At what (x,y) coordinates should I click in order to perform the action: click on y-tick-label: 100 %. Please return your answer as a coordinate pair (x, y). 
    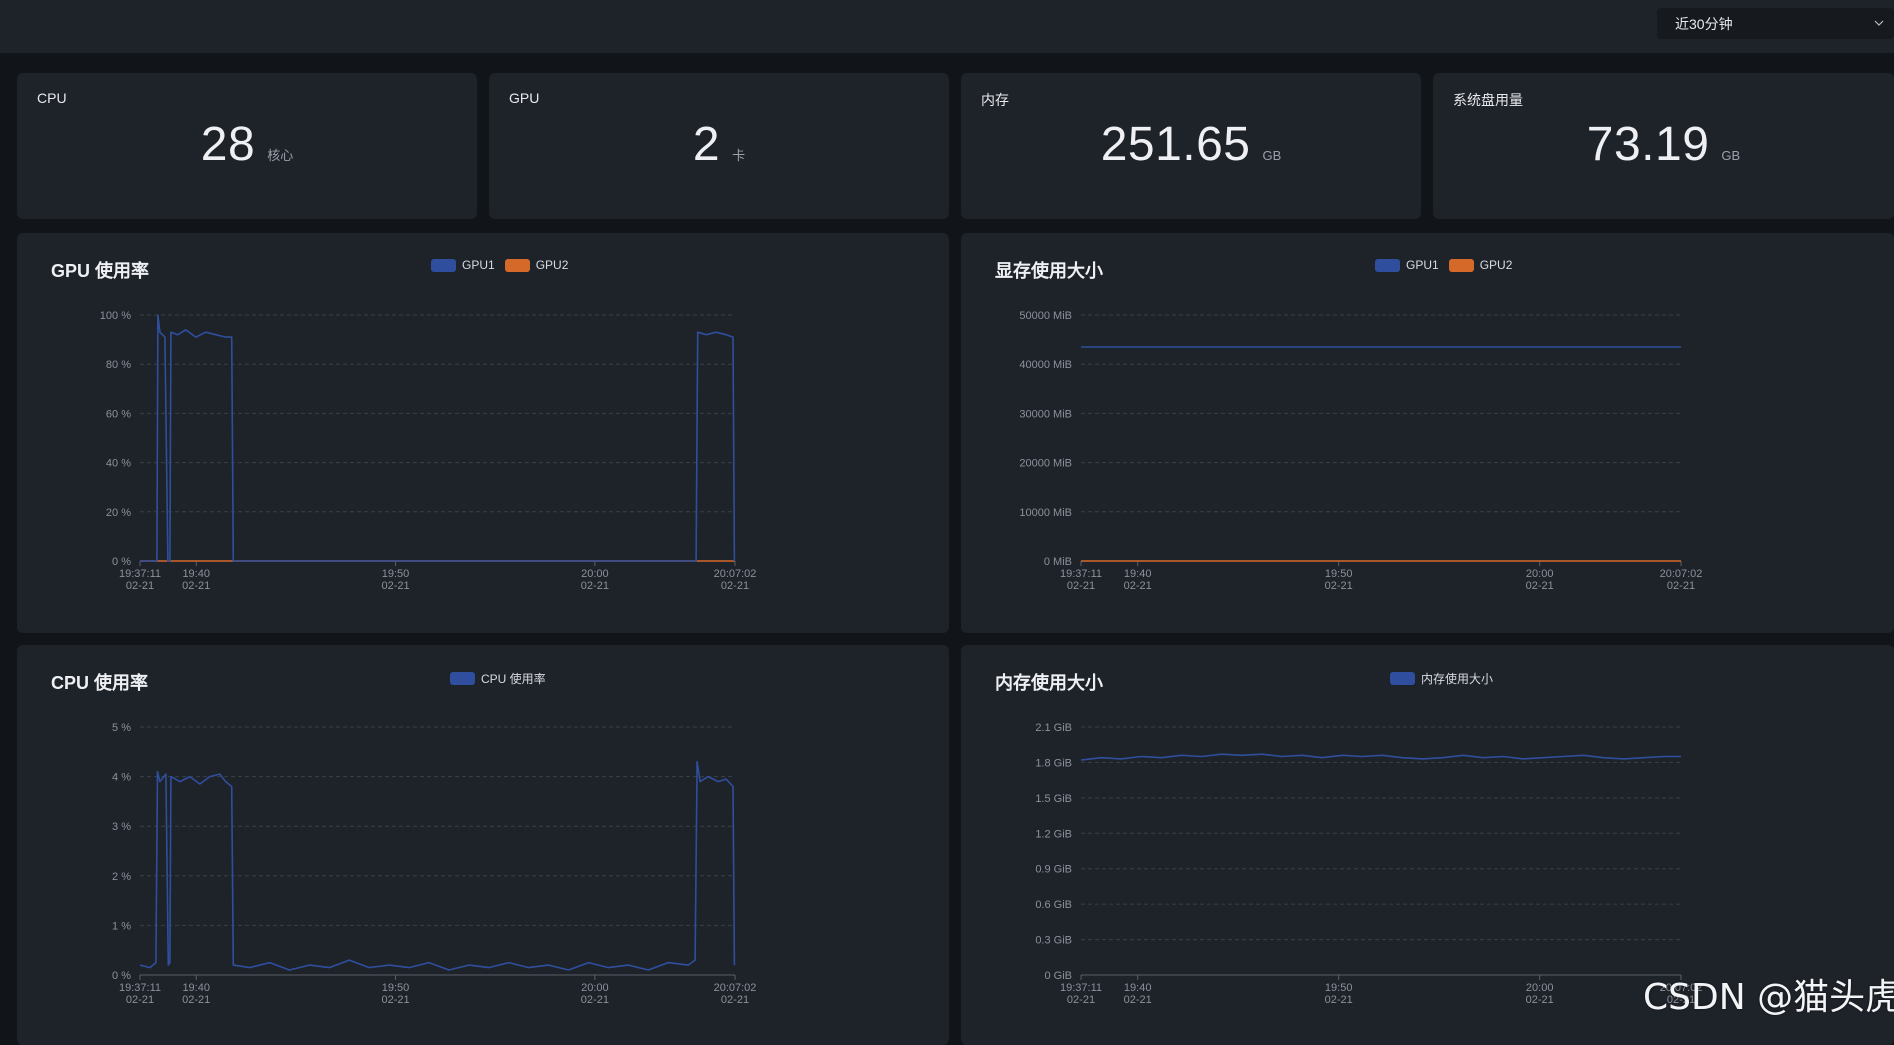
    Looking at the image, I should click on (115, 316).